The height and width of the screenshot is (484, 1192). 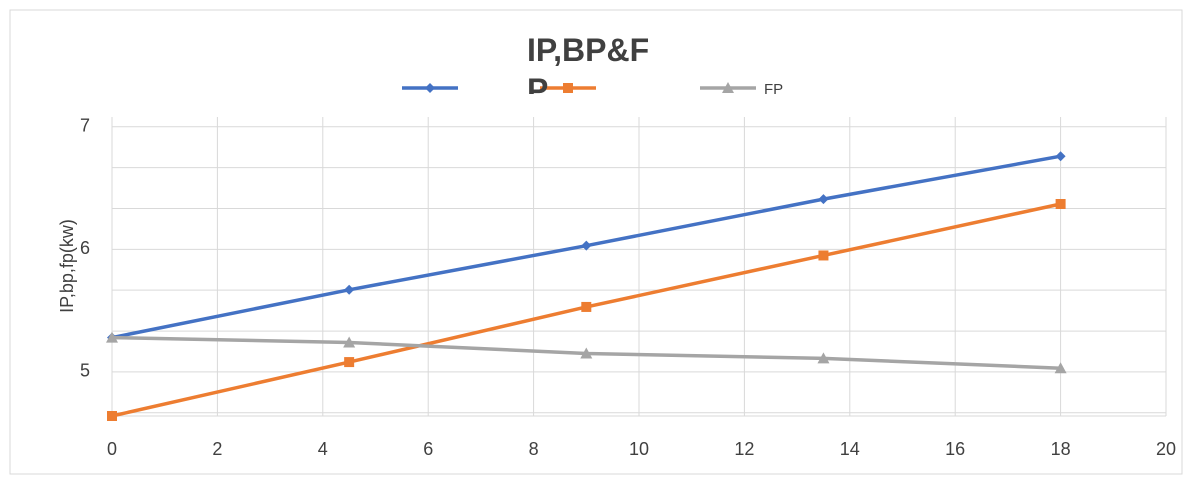 What do you see at coordinates (744, 449) in the screenshot?
I see `x-tick-label: 12` at bounding box center [744, 449].